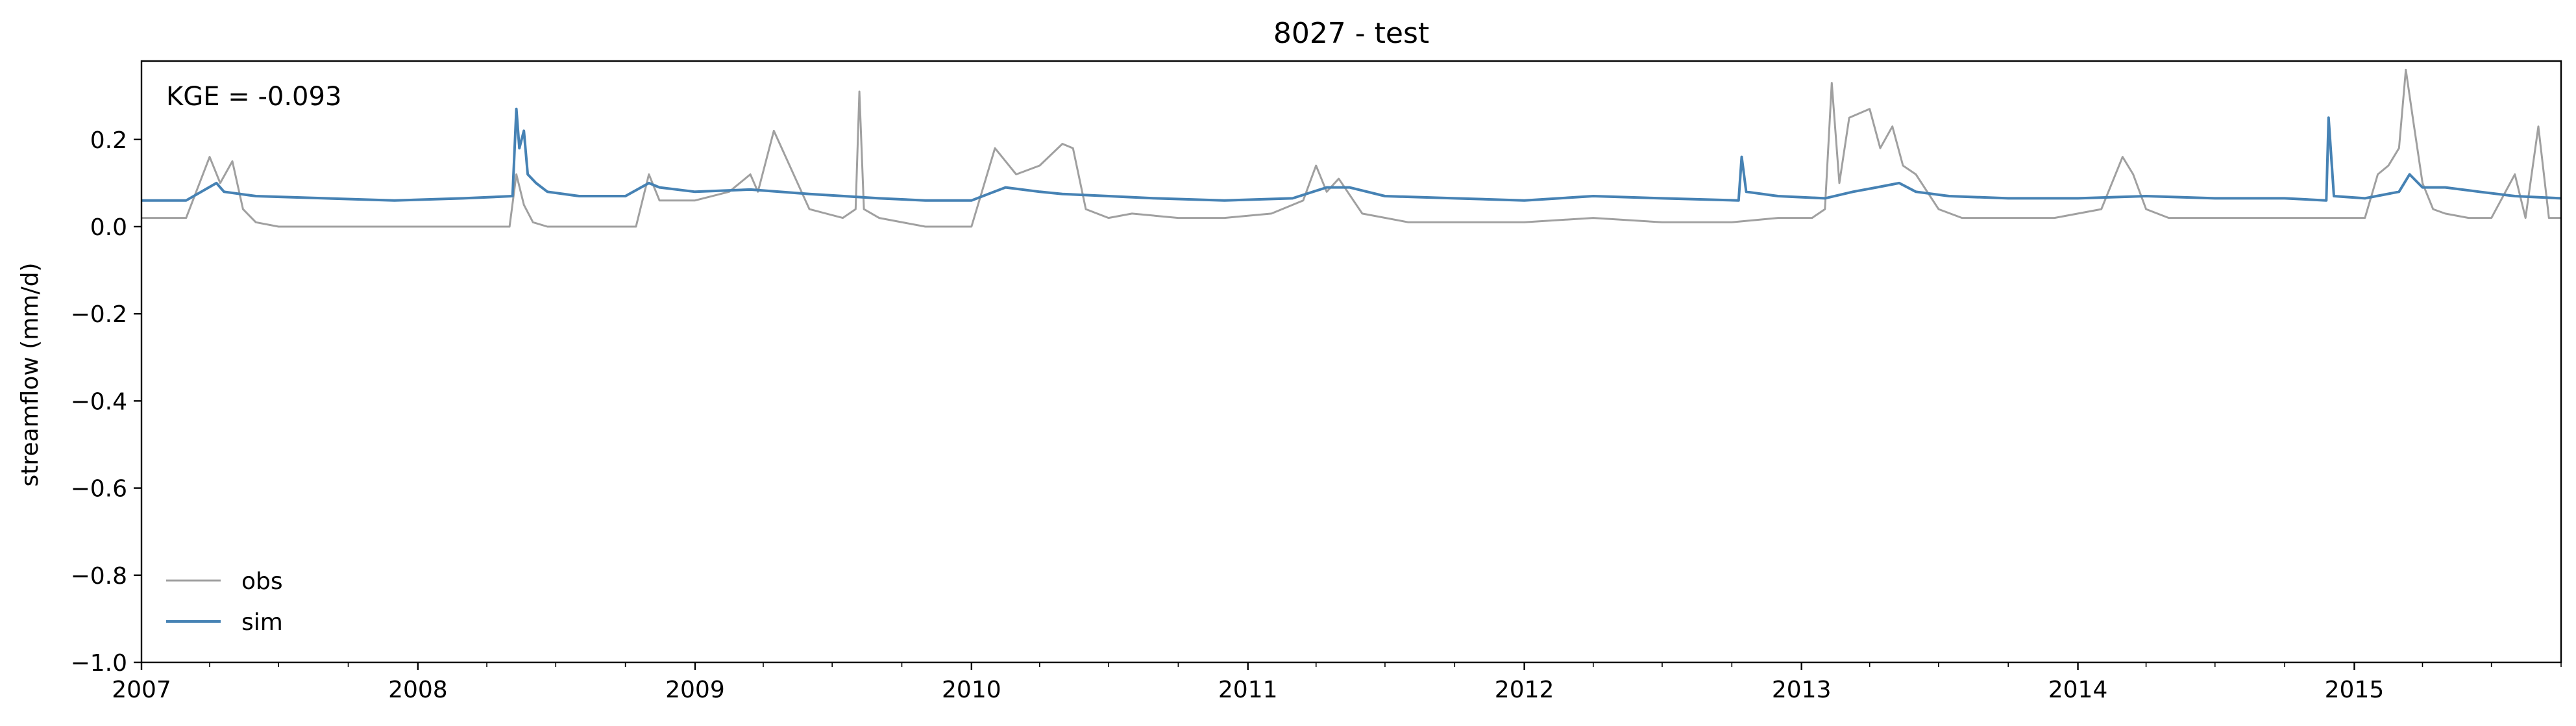  What do you see at coordinates (108, 140) in the screenshot?
I see `y-tick-label: 0.2` at bounding box center [108, 140].